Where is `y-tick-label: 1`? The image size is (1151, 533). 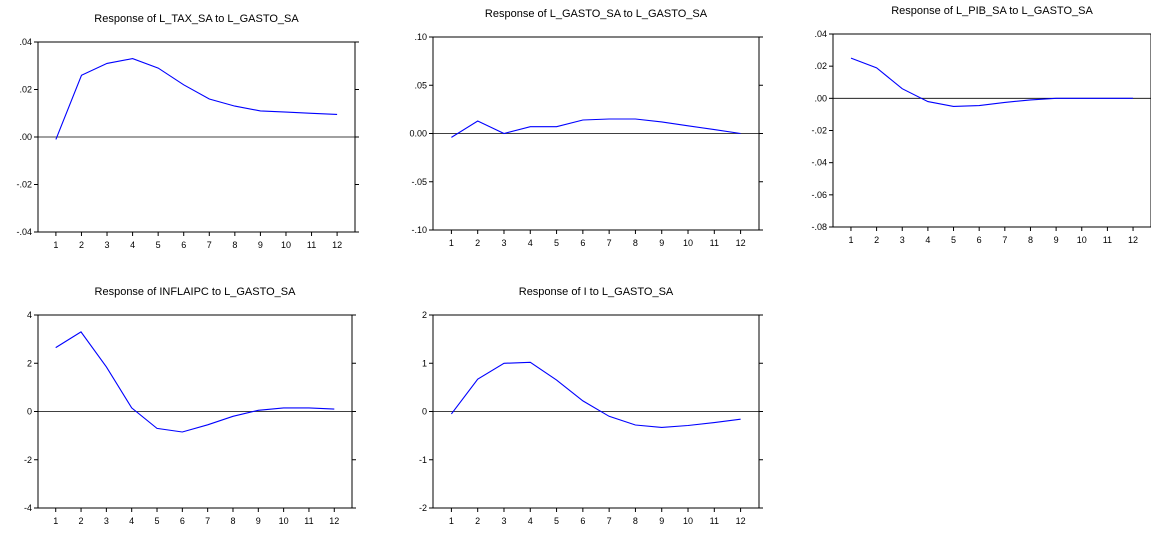 y-tick-label: 1 is located at coordinates (424, 363).